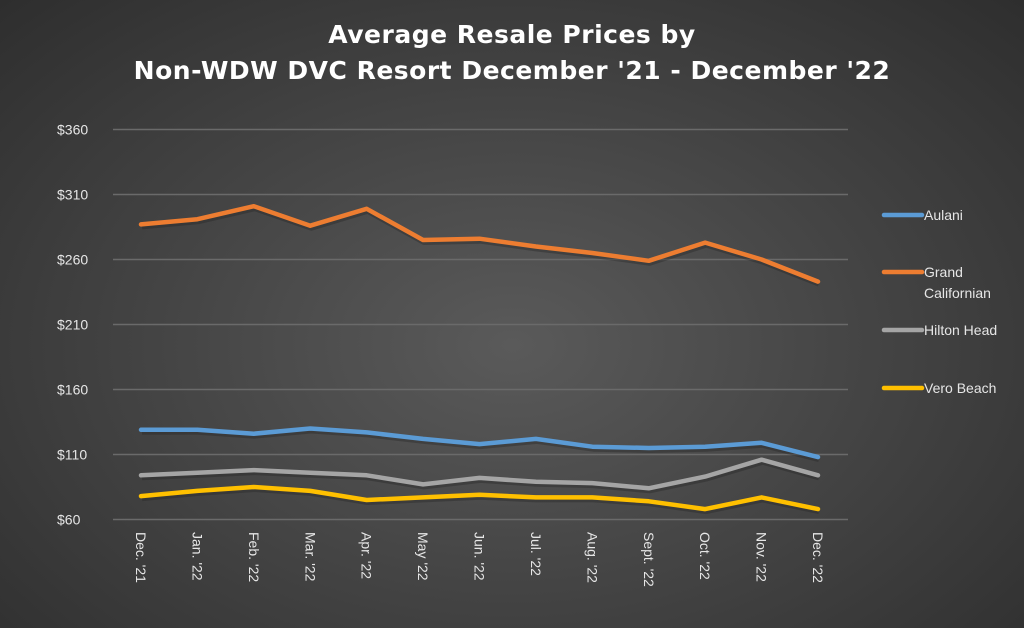 The image size is (1024, 628). I want to click on legend-label: Aulani, so click(943, 215).